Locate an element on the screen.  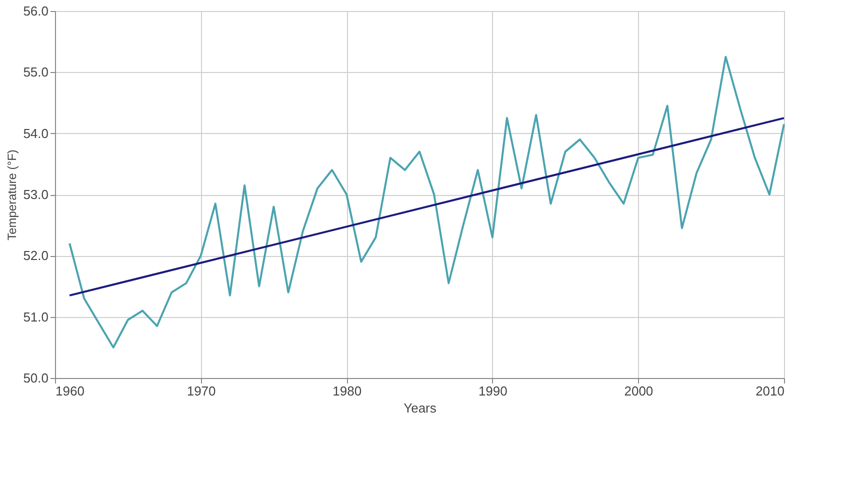
y-tick-label: 56.0 is located at coordinates (35, 11).